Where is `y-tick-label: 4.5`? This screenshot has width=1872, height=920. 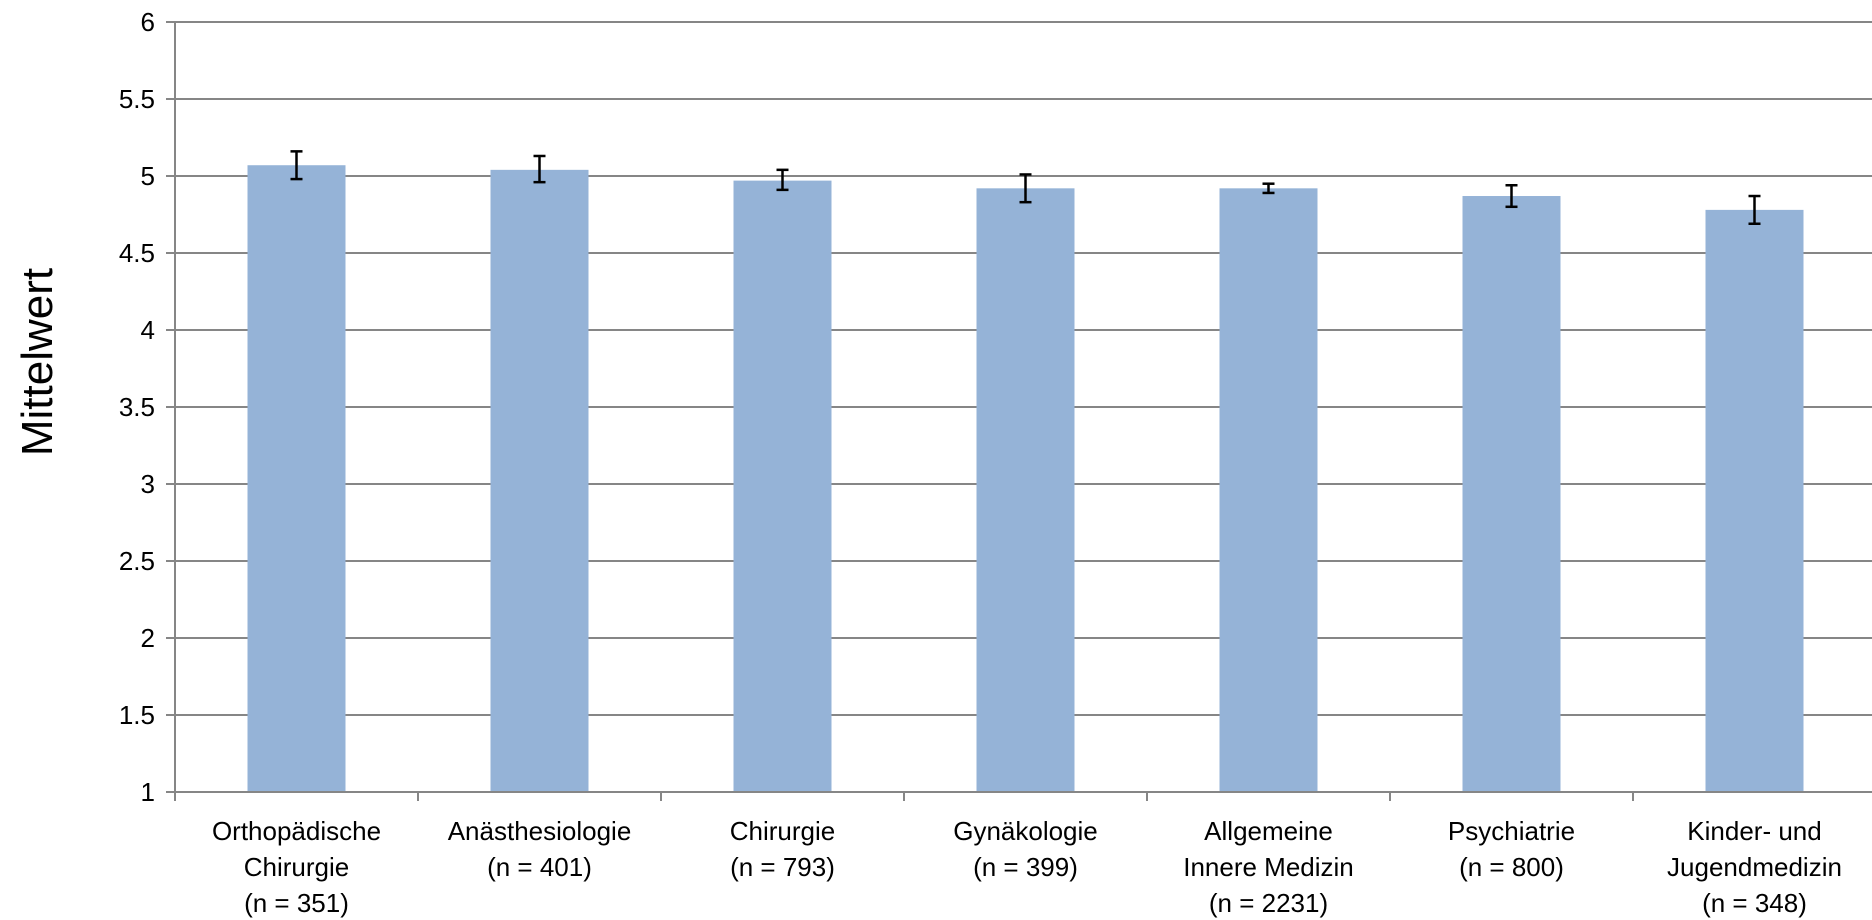 y-tick-label: 4.5 is located at coordinates (137, 253).